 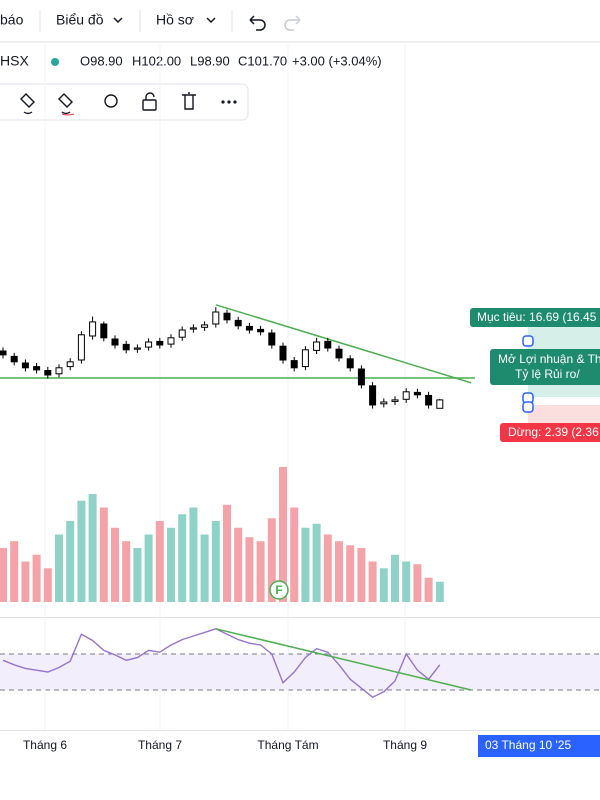 What do you see at coordinates (292, 23) in the screenshot?
I see `redo` at bounding box center [292, 23].